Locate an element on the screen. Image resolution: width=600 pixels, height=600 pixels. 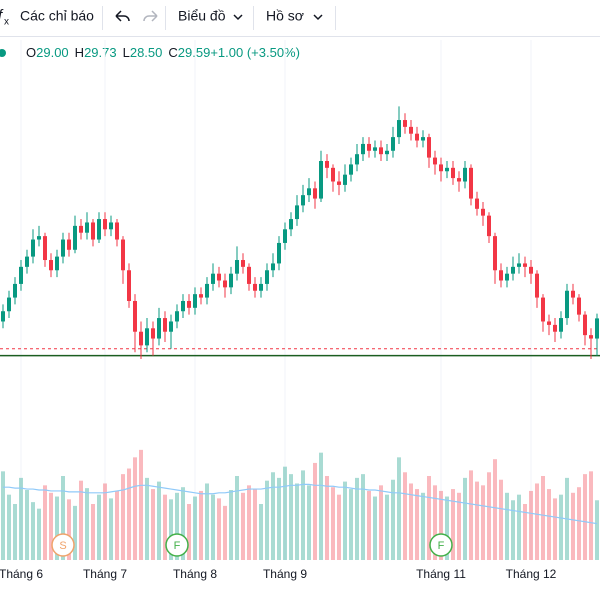
event-marker: F is located at coordinates (441, 545).